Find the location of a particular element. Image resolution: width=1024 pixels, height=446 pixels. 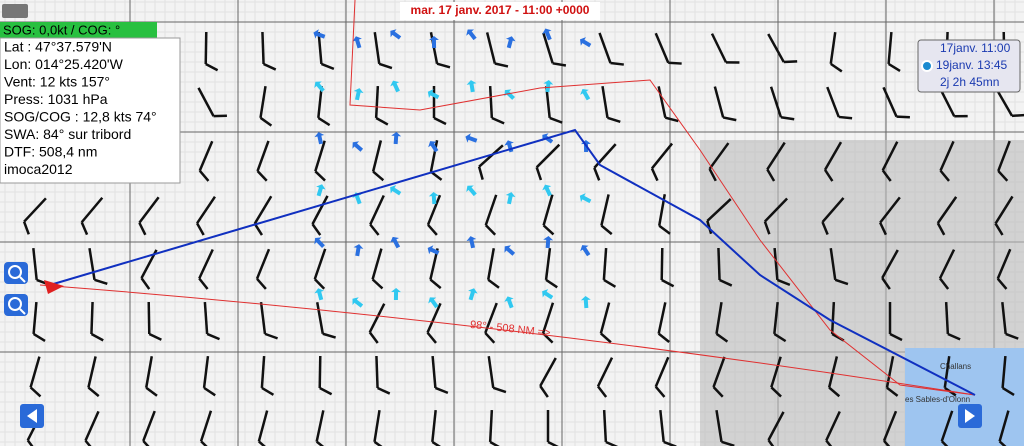

zoom-out is located at coordinates (16, 305).